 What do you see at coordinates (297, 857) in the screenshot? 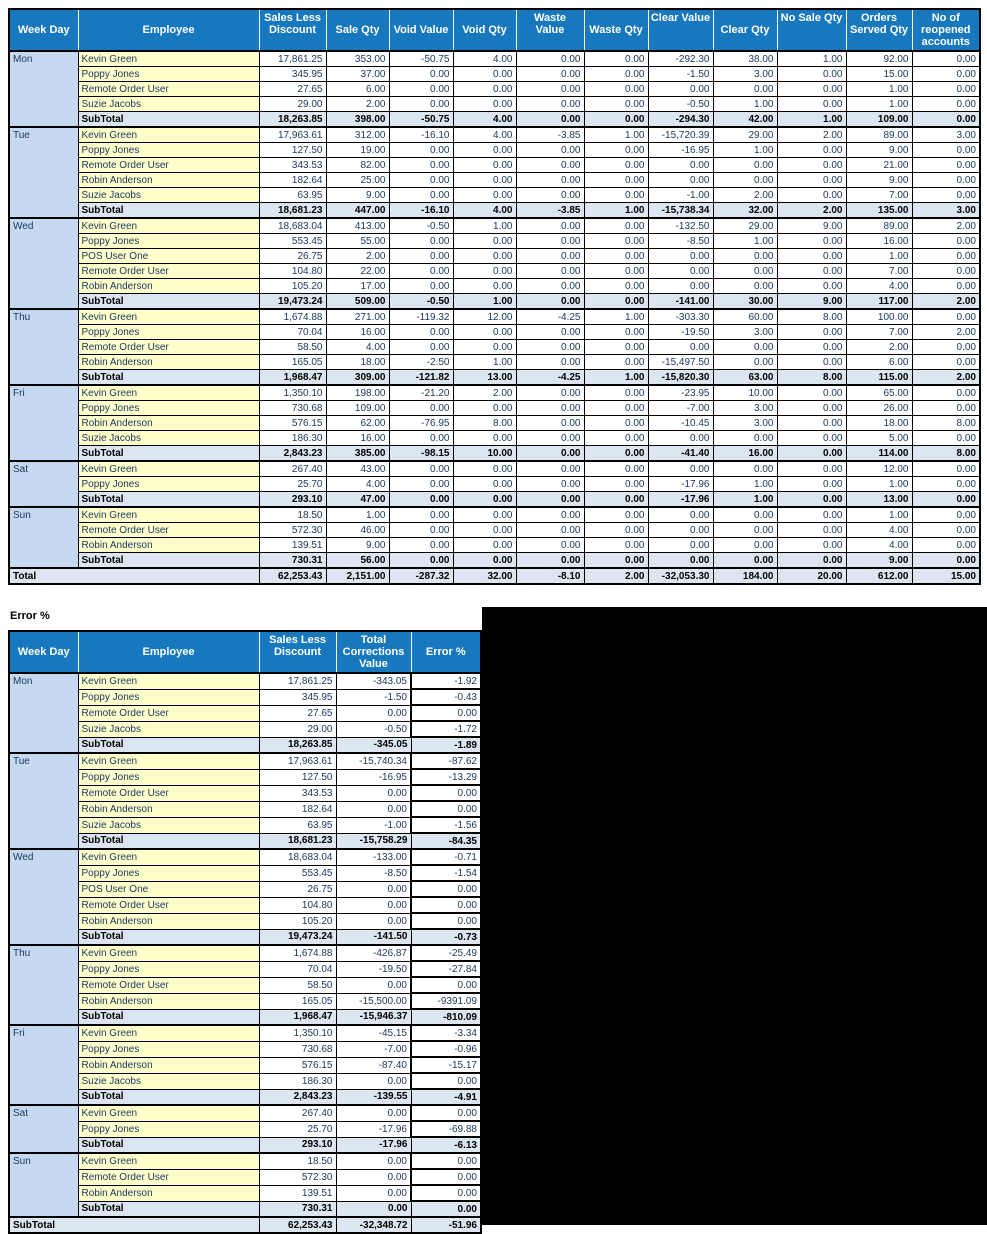
I see `value-cell: 18,683.04` at bounding box center [297, 857].